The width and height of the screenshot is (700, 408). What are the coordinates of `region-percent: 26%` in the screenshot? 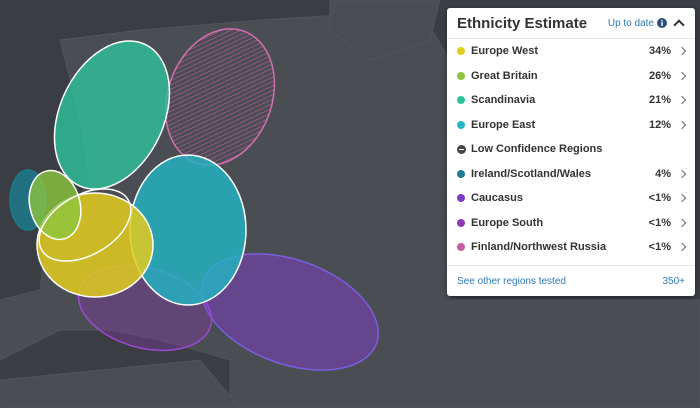 It's located at (659, 75).